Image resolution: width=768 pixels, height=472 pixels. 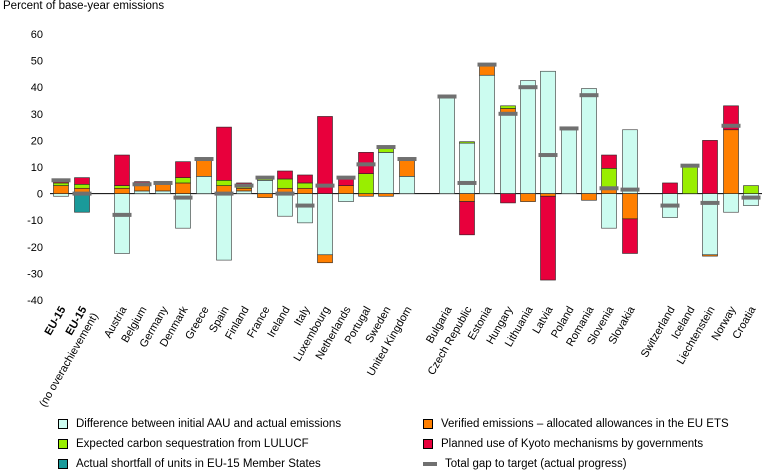 I want to click on y-tick-label: -30, so click(x=35, y=274).